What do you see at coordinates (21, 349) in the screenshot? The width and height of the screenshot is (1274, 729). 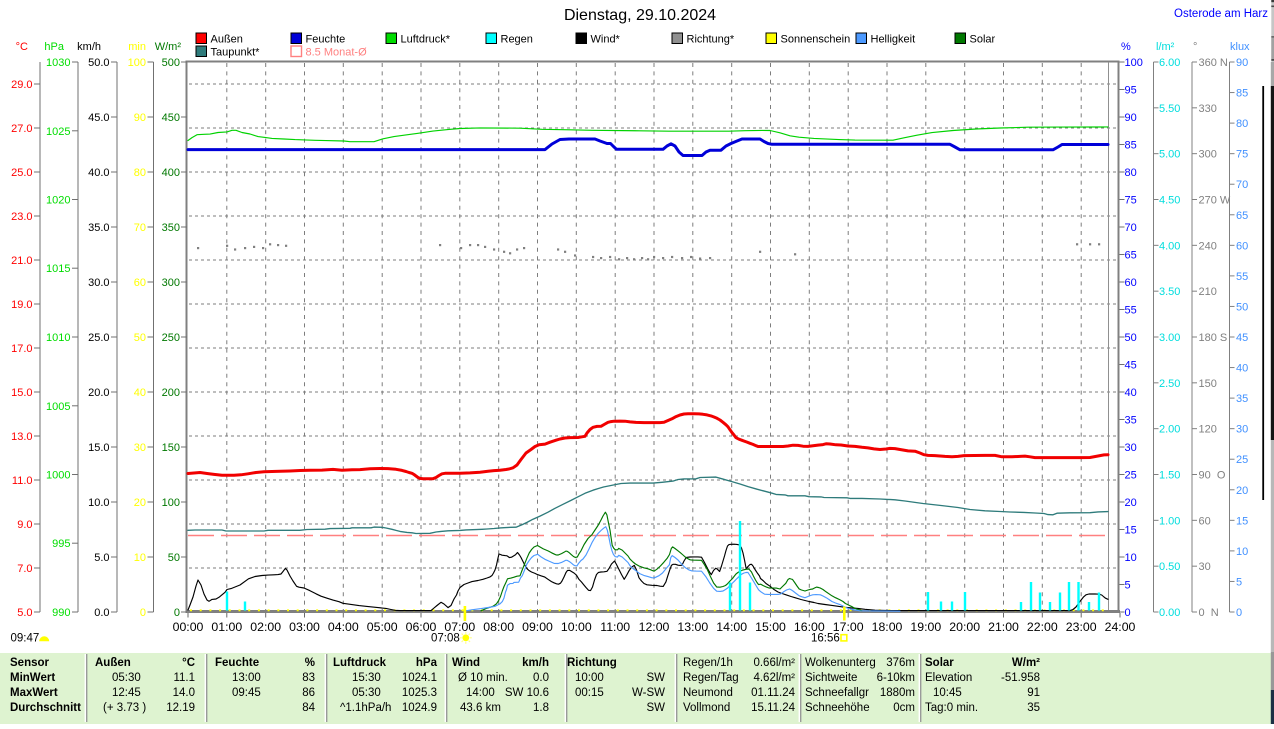 I see `svg-text: 17.0` at bounding box center [21, 349].